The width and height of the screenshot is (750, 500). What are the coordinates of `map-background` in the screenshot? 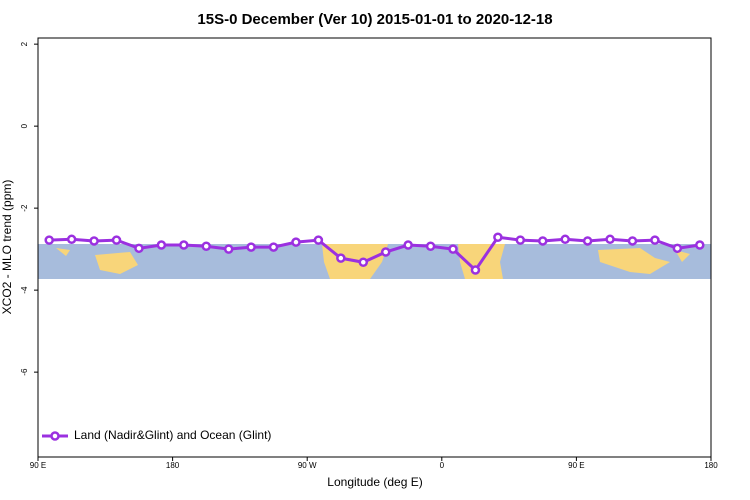 It's located at (374, 261).